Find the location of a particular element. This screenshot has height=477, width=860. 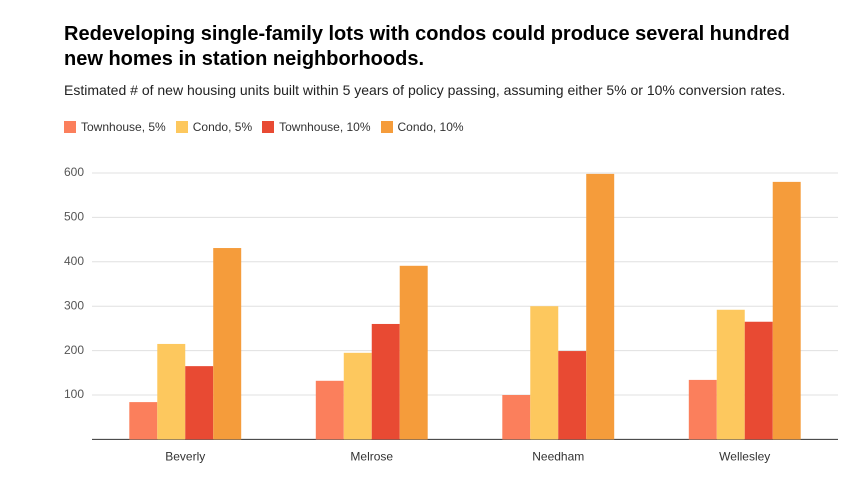

legend-label: Townhouse, 10% is located at coordinates (325, 127).